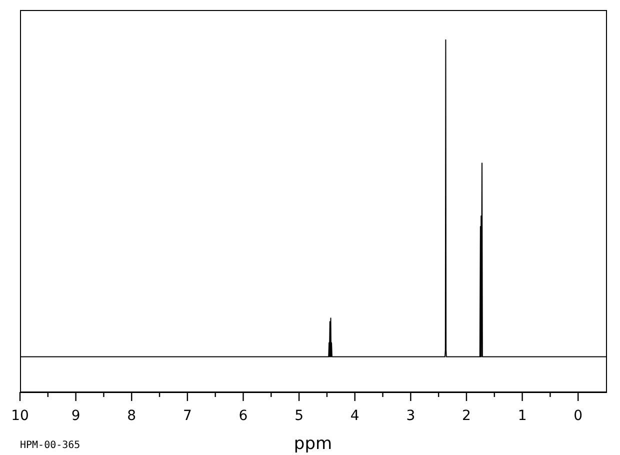  What do you see at coordinates (411, 416) in the screenshot?
I see `x-tick-label: 3` at bounding box center [411, 416].